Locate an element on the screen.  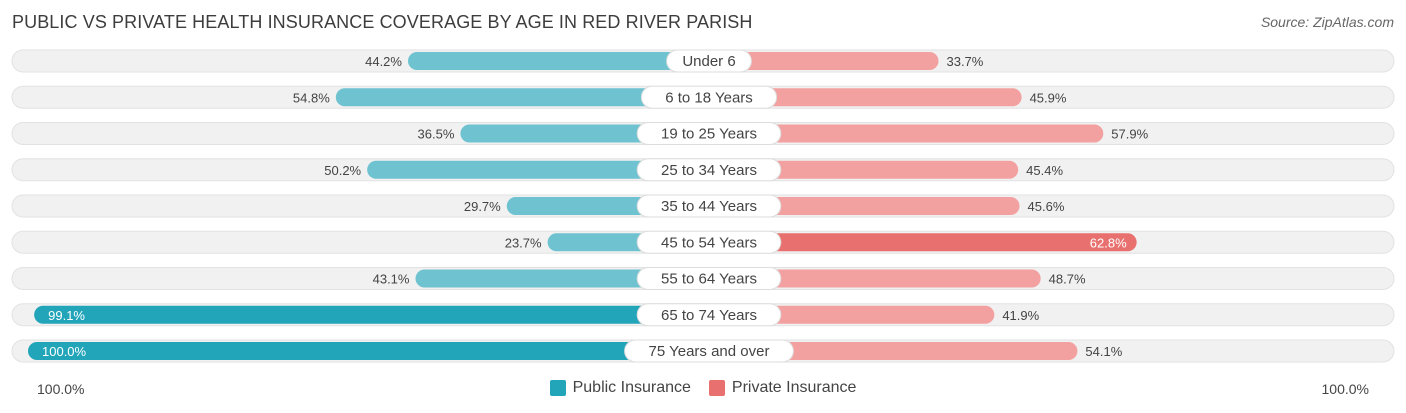
category-label: 6 to 18 Years is located at coordinates (709, 97).